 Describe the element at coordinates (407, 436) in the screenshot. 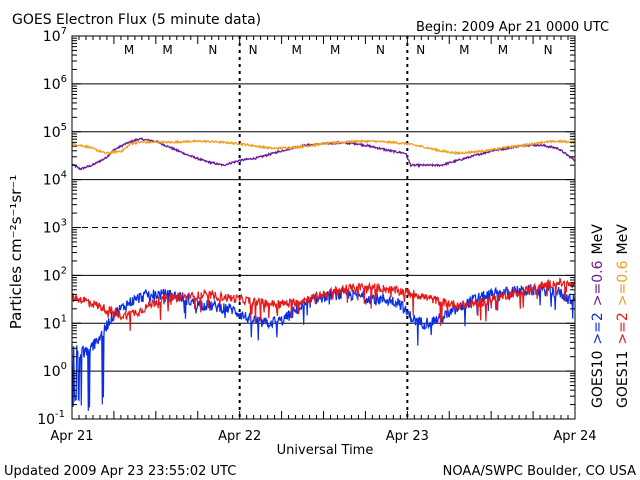

I see `x-tick-label: Apr 23` at that location.